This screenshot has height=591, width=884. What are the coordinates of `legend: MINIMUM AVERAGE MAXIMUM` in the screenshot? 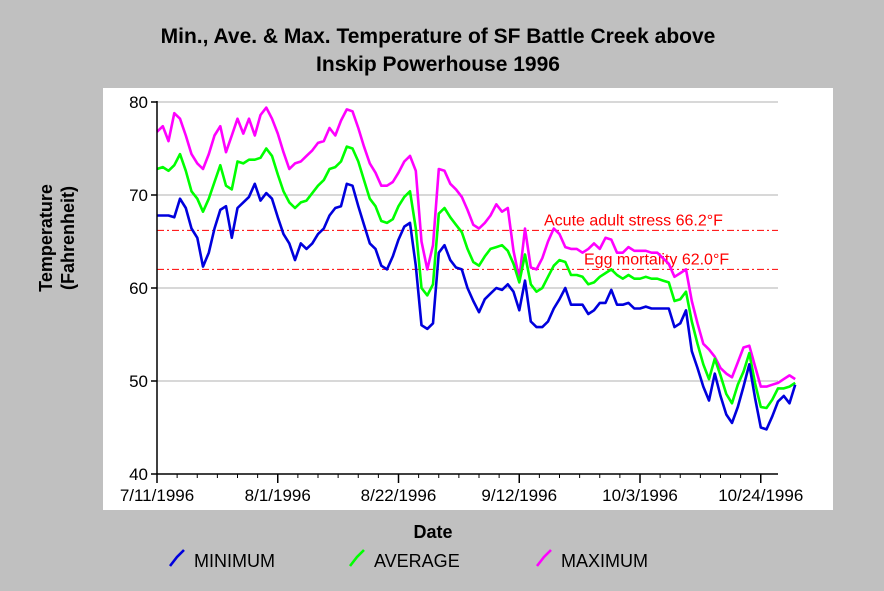 It's located at (408, 560).